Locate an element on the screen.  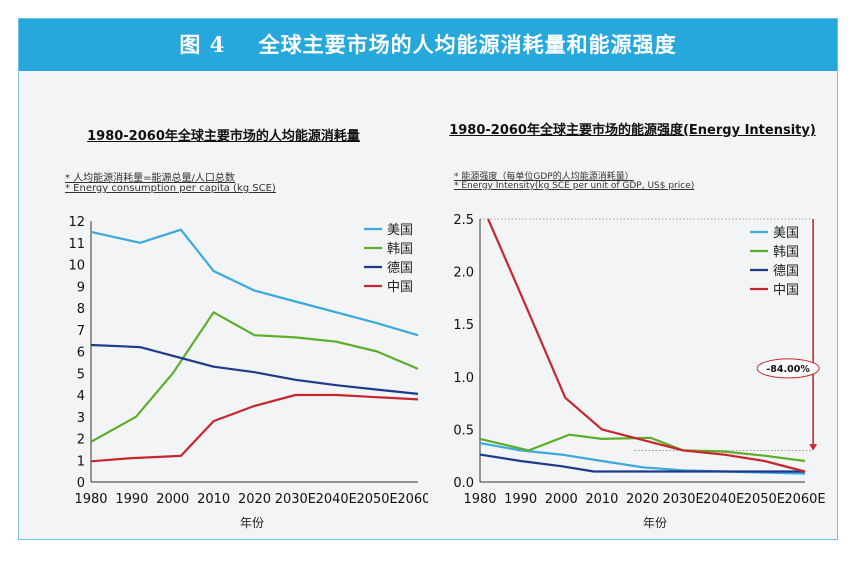
figure-banner: 图 4 全球主要市场的人均能源消耗量和能源强度 is located at coordinates (428, 45).